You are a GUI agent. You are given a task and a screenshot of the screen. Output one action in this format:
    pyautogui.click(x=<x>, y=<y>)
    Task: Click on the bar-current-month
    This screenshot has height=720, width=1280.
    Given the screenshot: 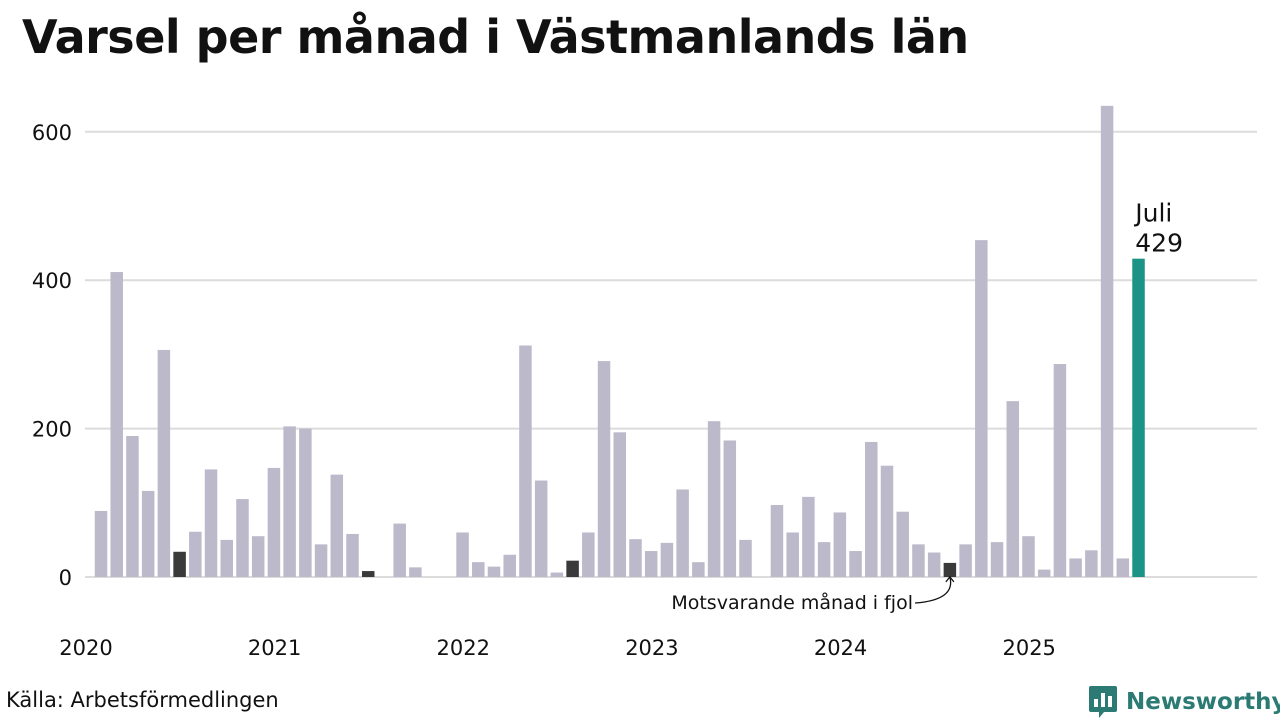 What is the action you would take?
    pyautogui.click(x=1138, y=417)
    